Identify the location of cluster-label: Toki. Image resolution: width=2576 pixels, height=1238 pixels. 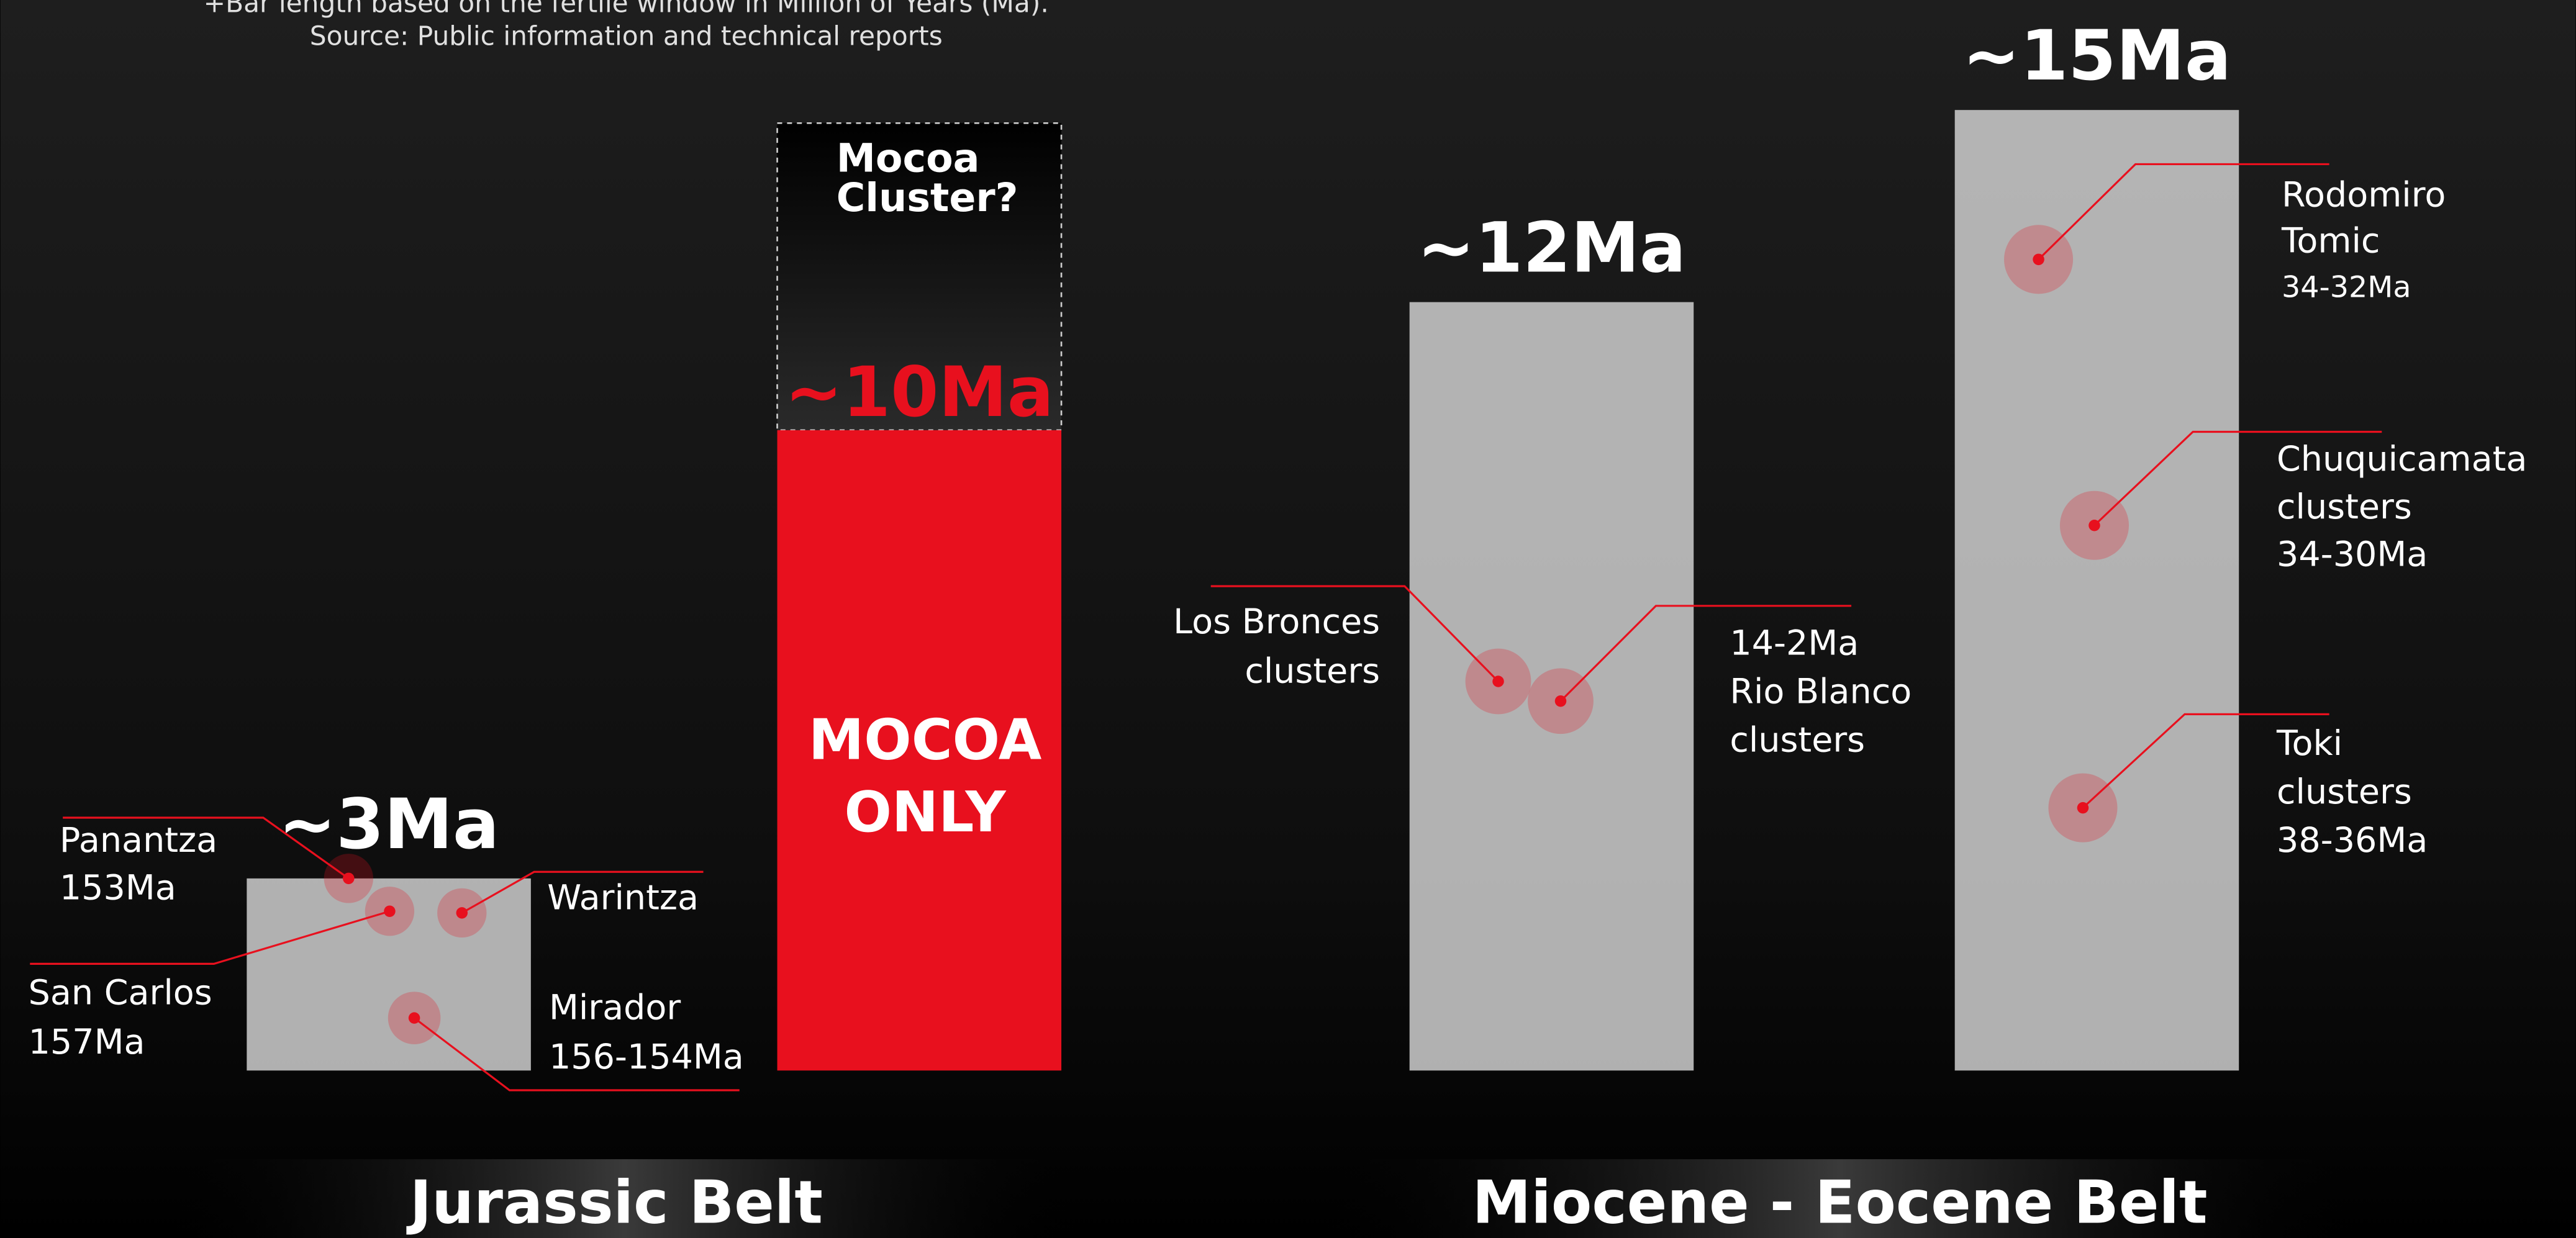
(2309, 743).